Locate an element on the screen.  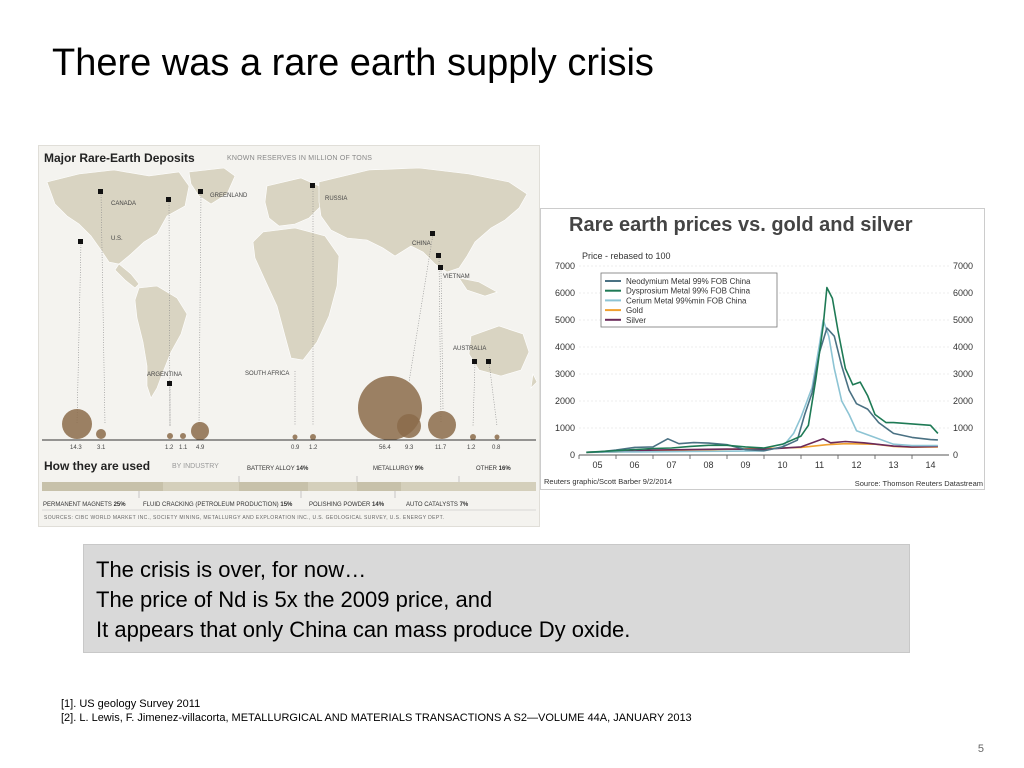
label-australia: AUSTRALIA is located at coordinates (469, 349).